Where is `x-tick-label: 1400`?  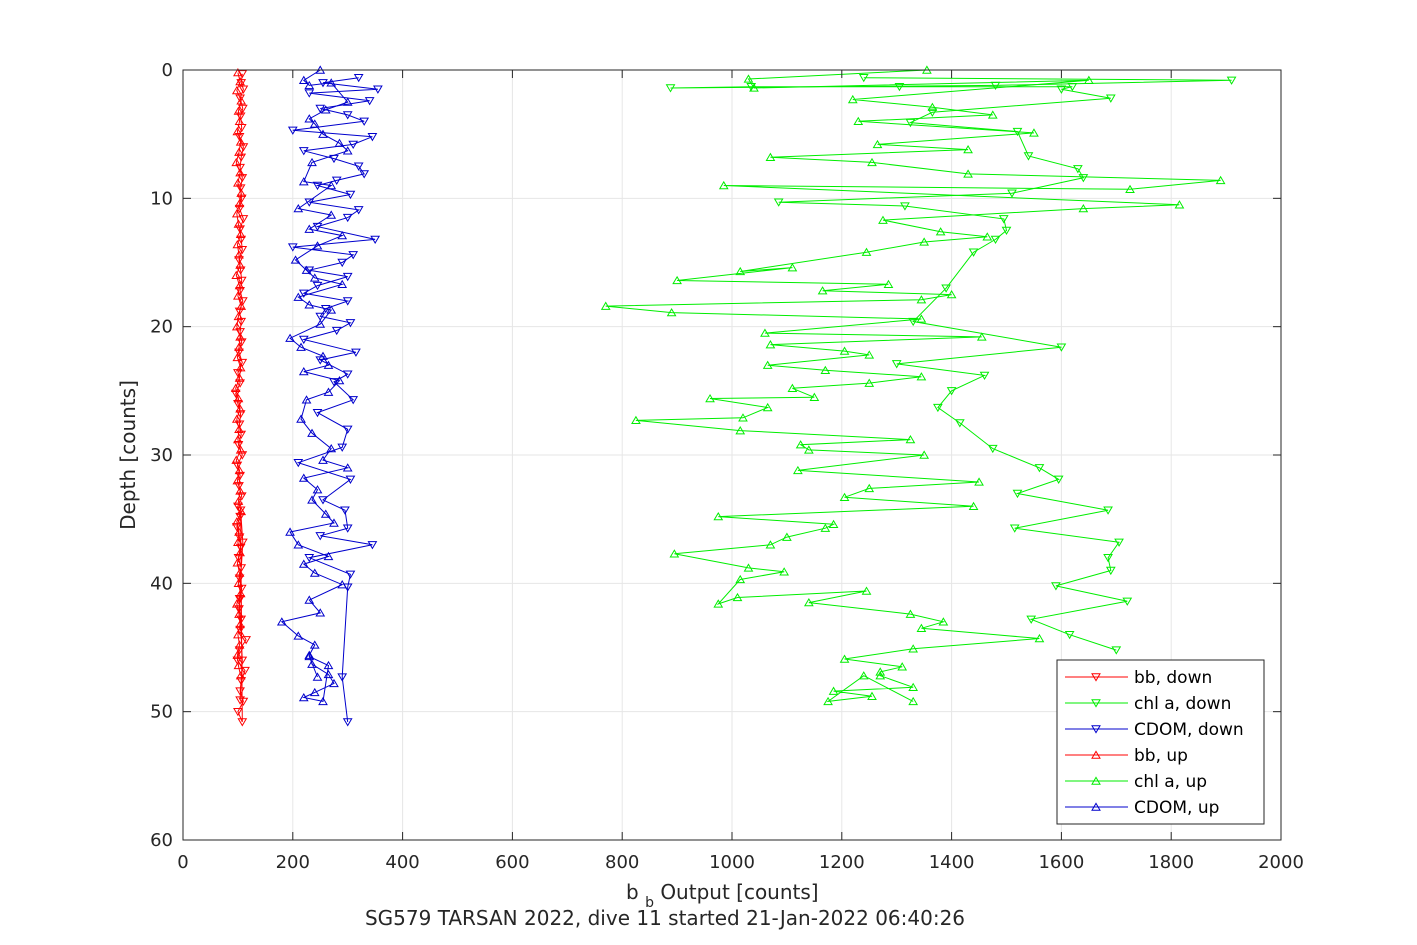 x-tick-label: 1400 is located at coordinates (952, 862).